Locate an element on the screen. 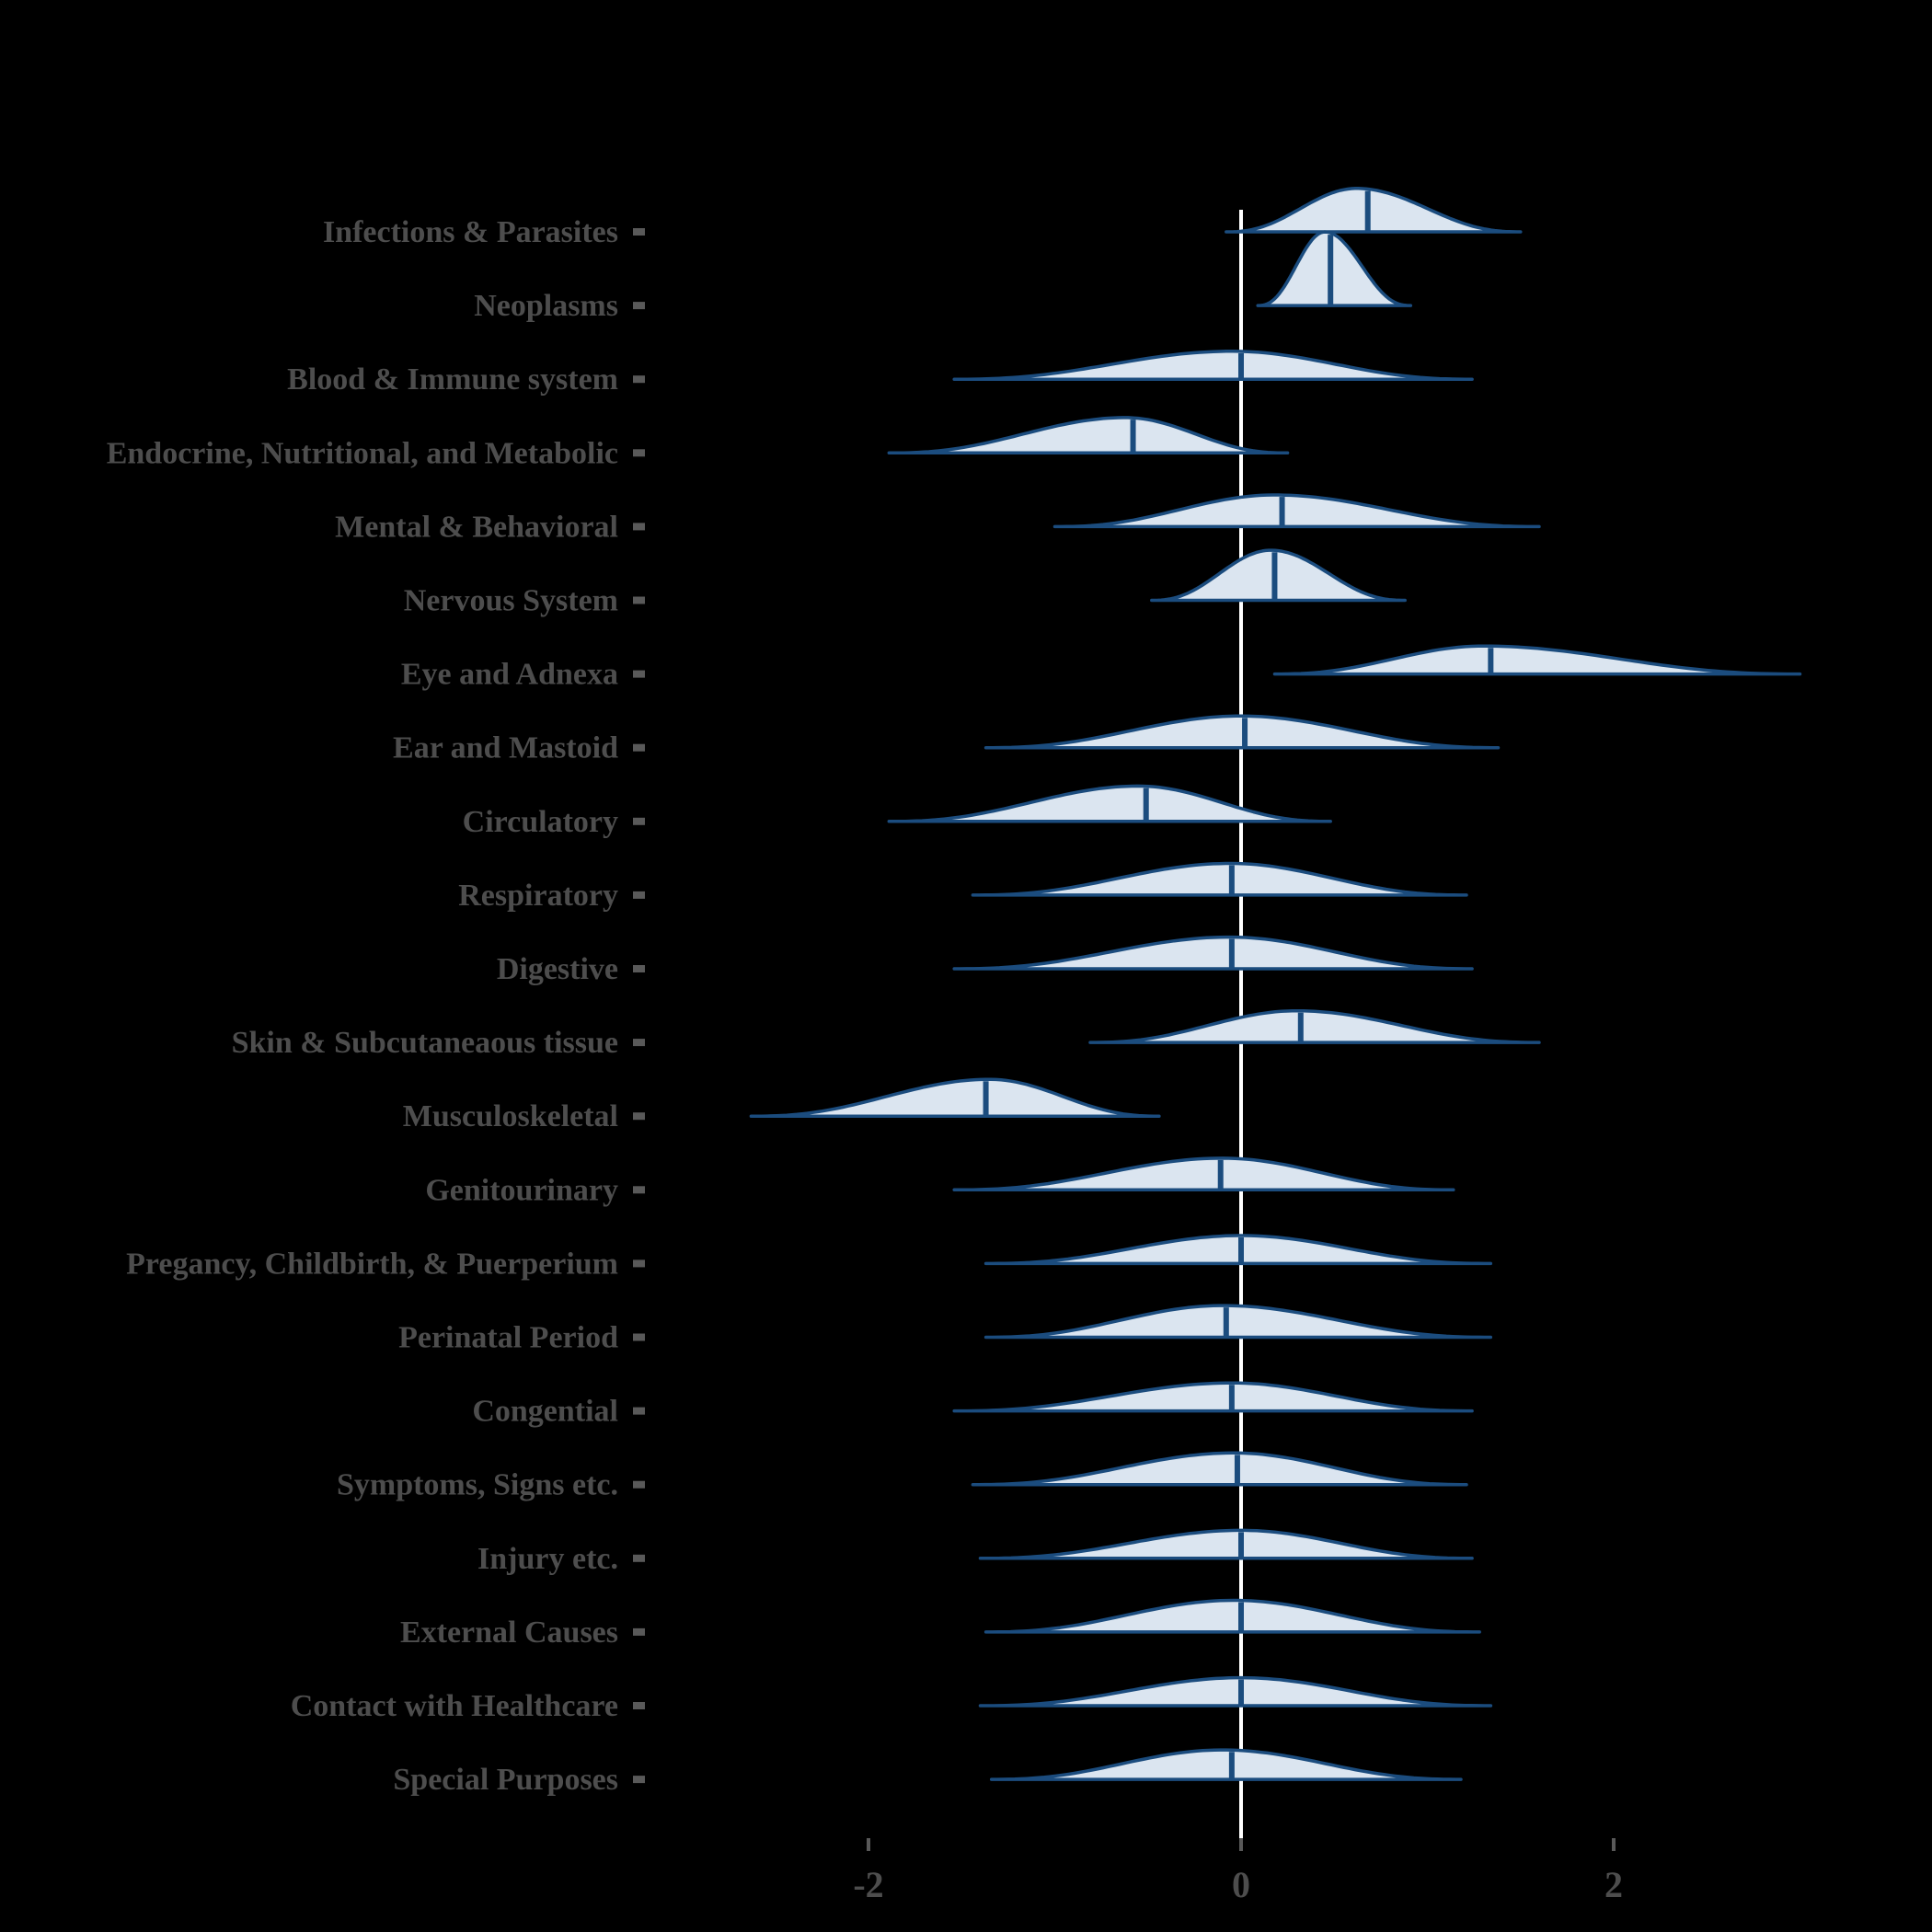  violin-row: Digestive is located at coordinates (985, 960).